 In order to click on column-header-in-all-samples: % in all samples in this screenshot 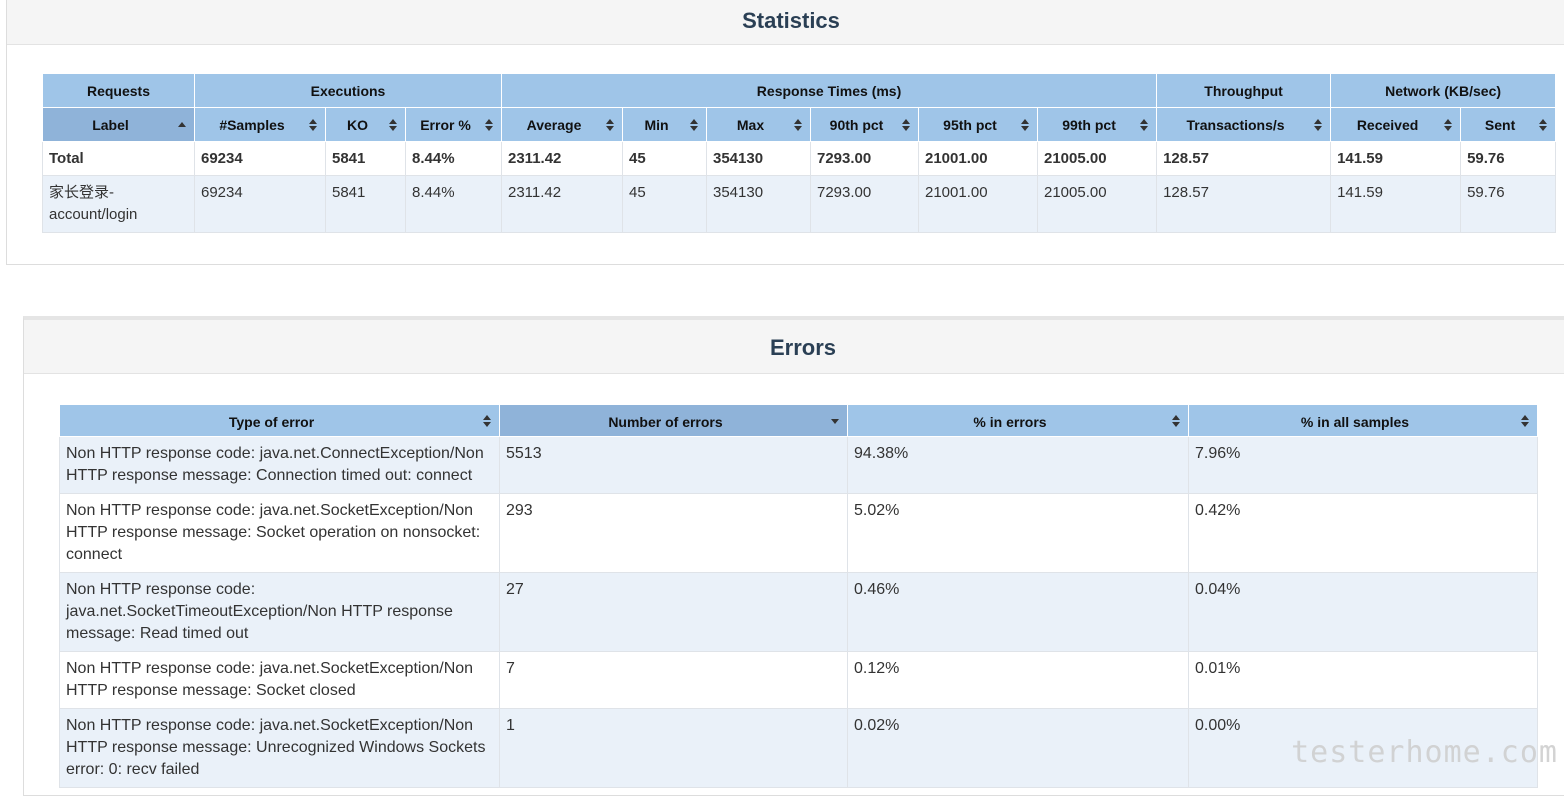, I will do `click(1363, 420)`.